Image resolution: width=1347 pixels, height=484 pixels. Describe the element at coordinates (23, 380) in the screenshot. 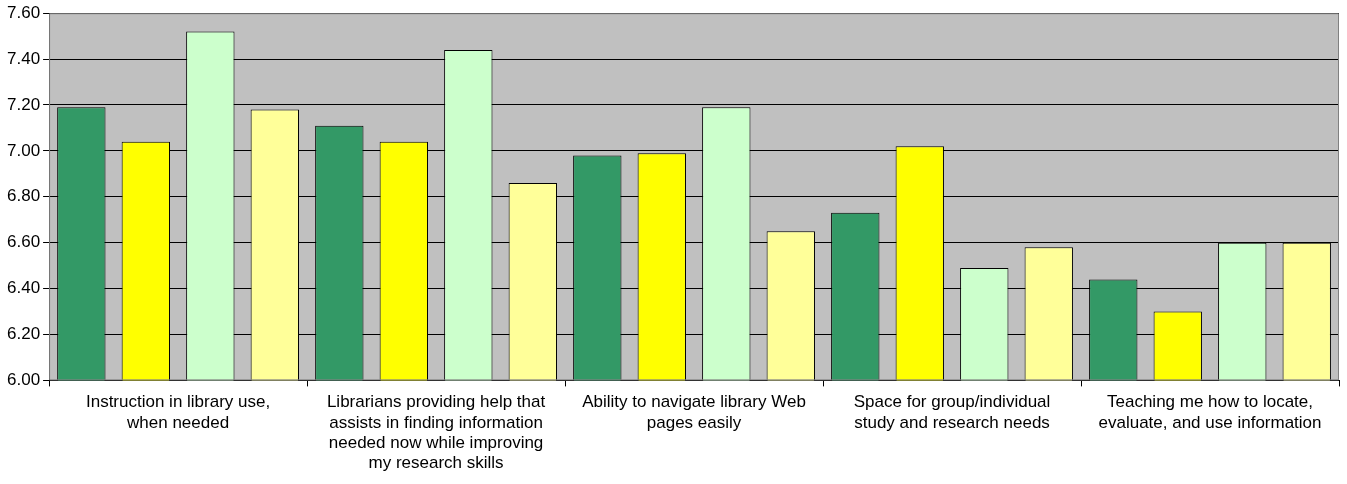

I see `y-tick-label: 6.00` at that location.